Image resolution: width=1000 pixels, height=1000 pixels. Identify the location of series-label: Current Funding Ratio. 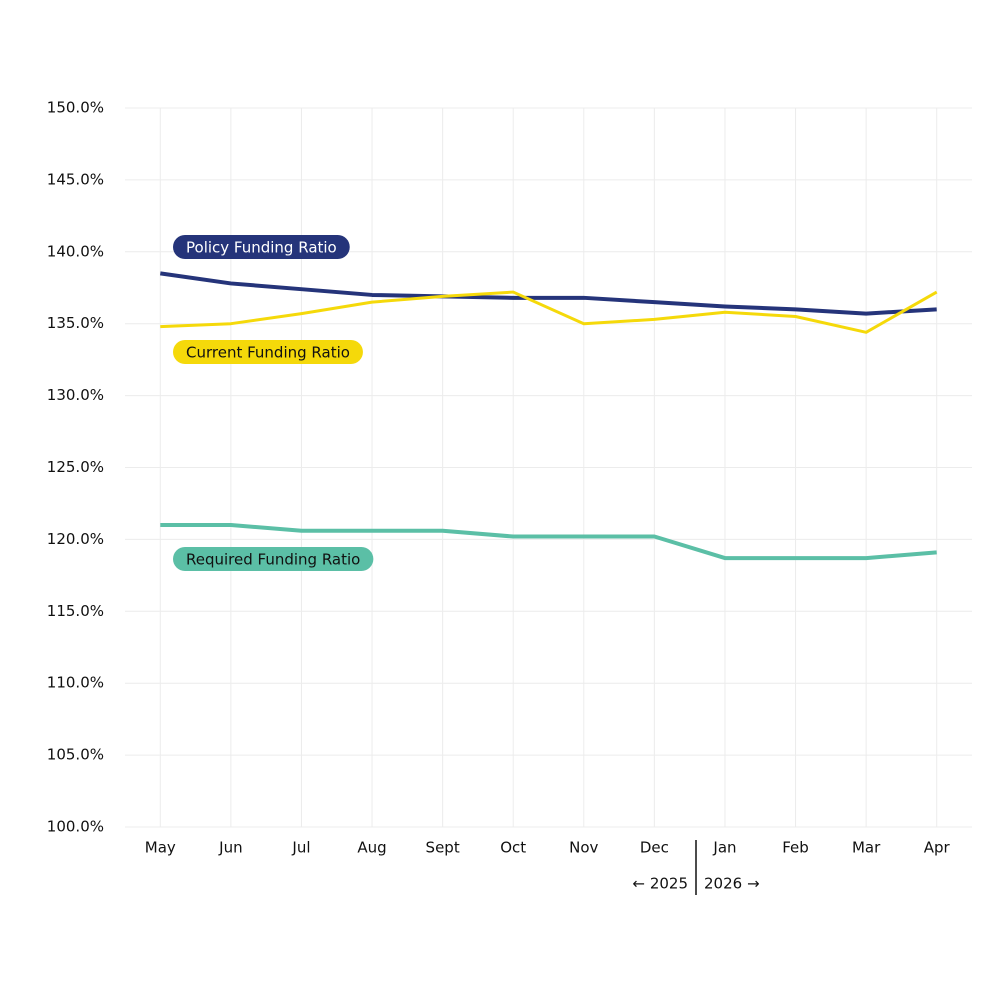
(268, 352).